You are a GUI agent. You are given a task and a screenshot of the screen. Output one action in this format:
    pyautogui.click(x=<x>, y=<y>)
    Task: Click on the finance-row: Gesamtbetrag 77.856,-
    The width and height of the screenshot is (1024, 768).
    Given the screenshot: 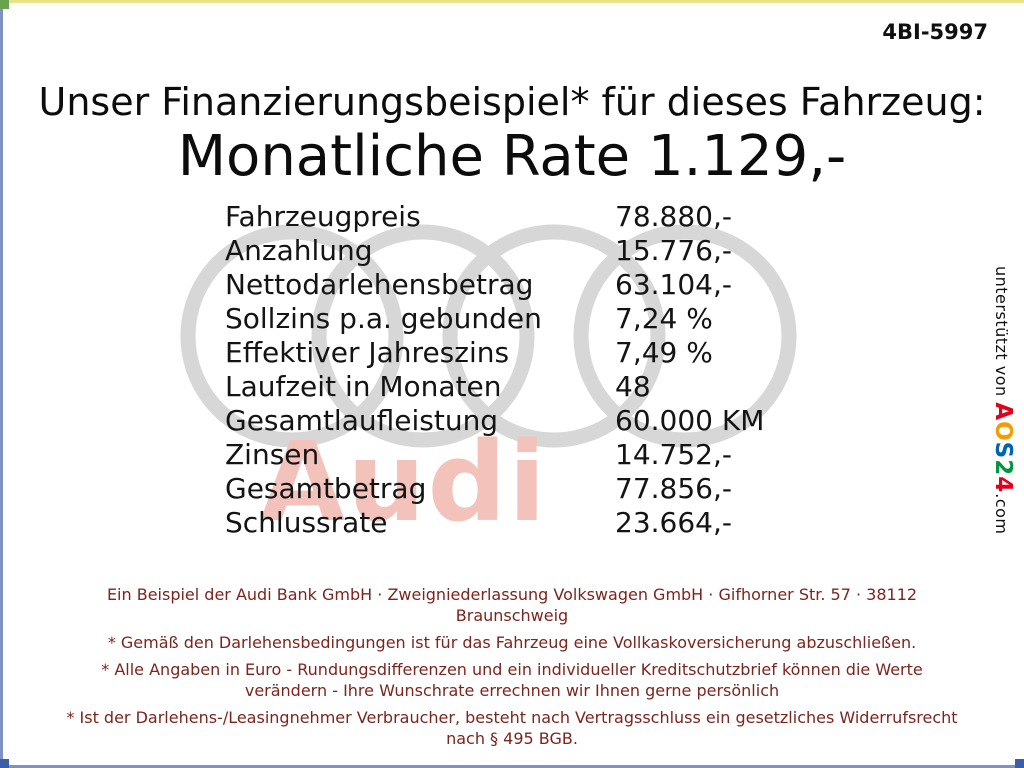 What is the action you would take?
    pyautogui.click(x=494, y=488)
    